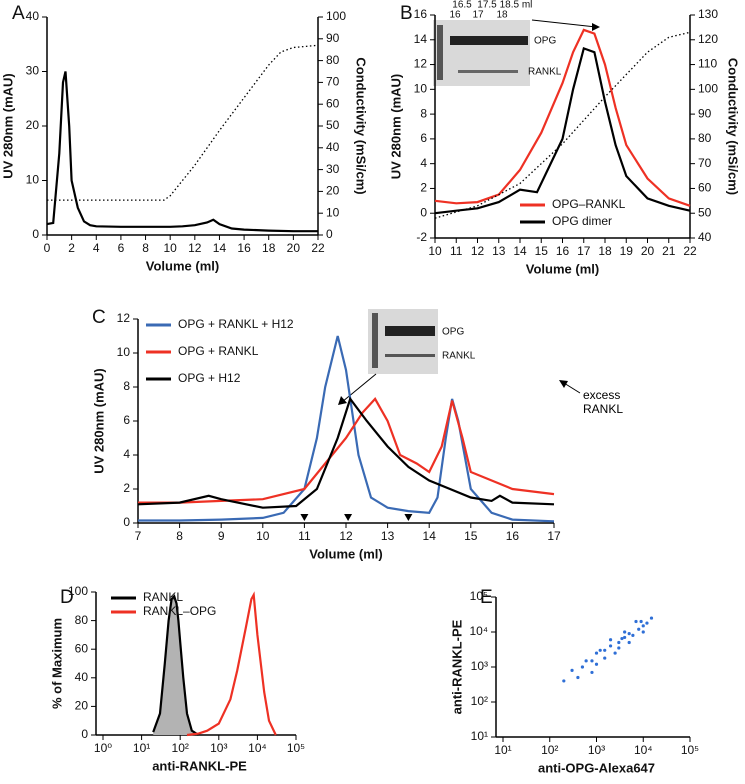 The width and height of the screenshot is (745, 784). I want to click on legend-label: OPG + H12, so click(209, 378).